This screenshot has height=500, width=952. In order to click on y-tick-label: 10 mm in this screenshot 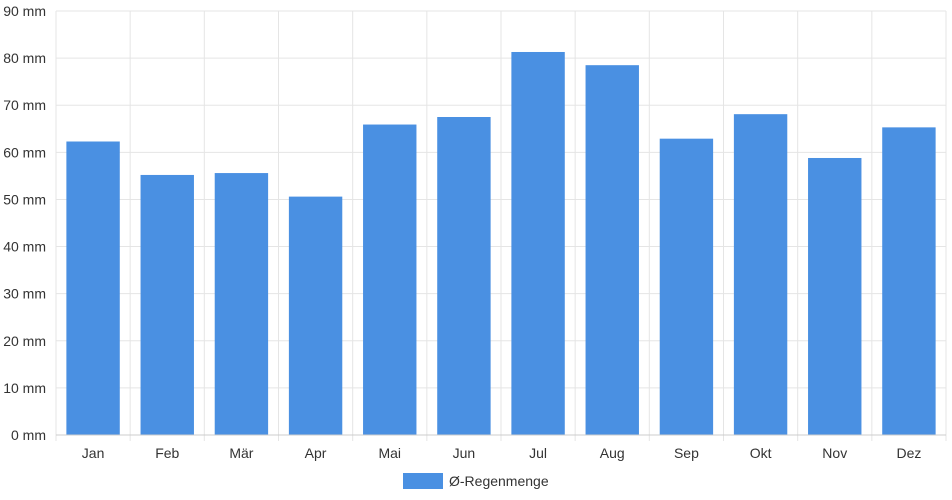, I will do `click(24, 388)`.